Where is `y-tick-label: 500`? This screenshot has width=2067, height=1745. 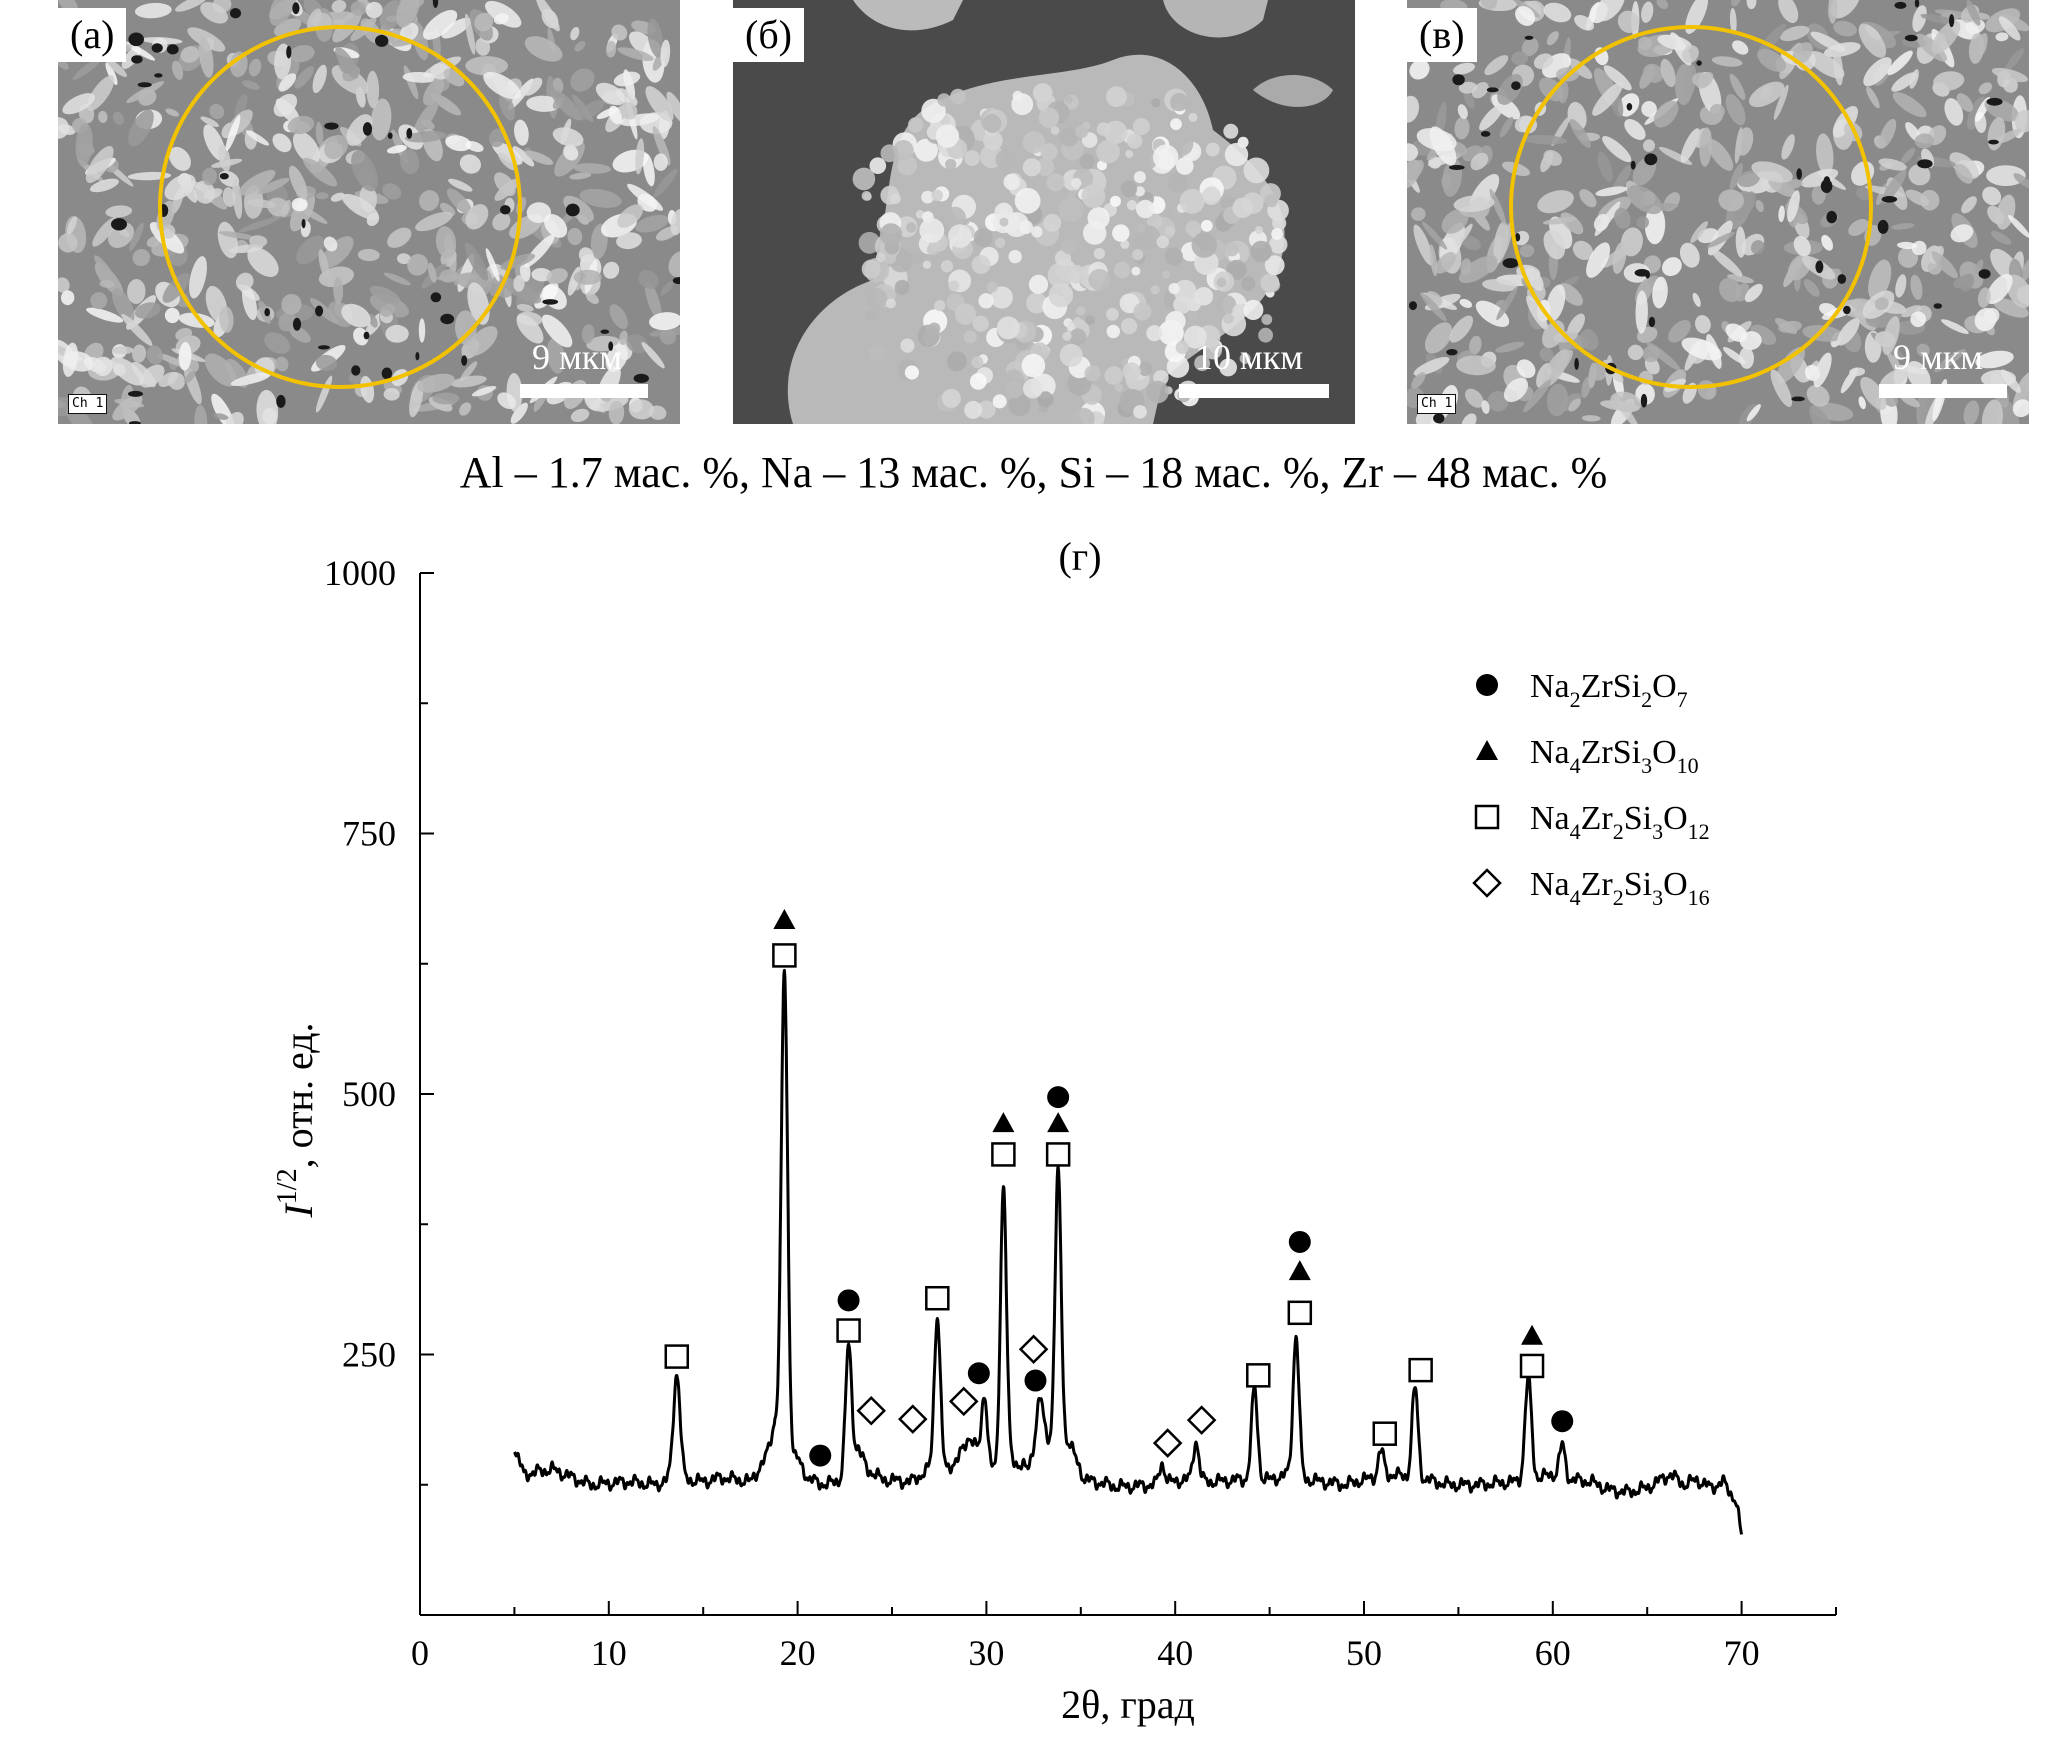
y-tick-label: 500 is located at coordinates (369, 1094).